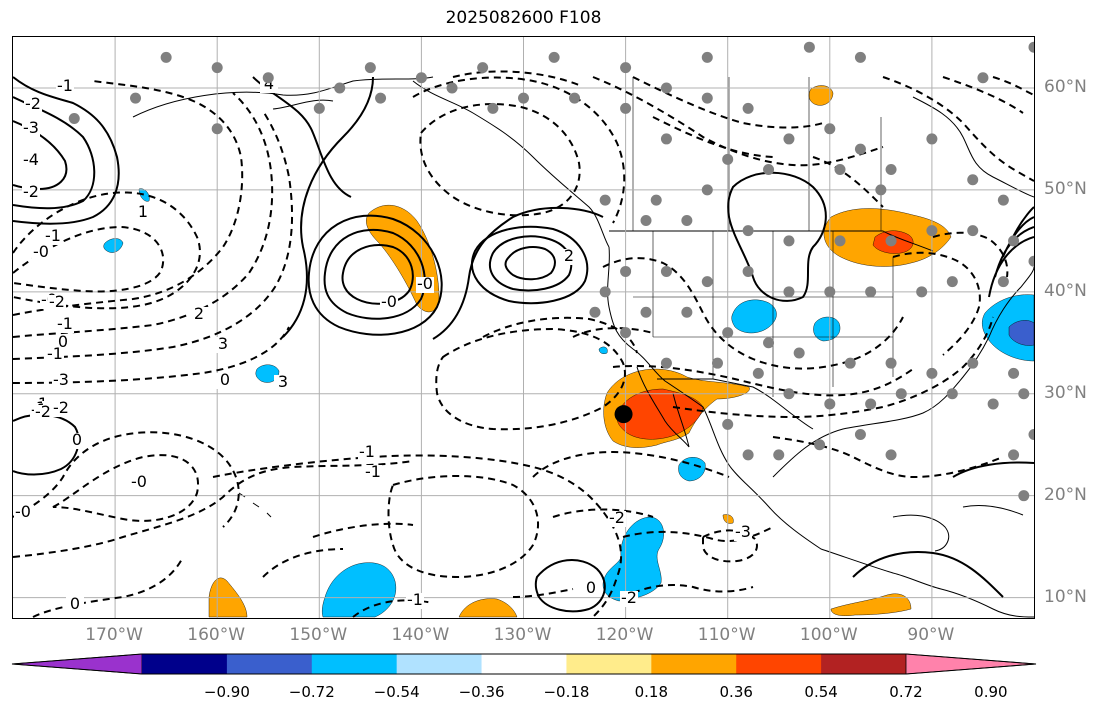  I want to click on contour-label: 4, so click(269, 83).